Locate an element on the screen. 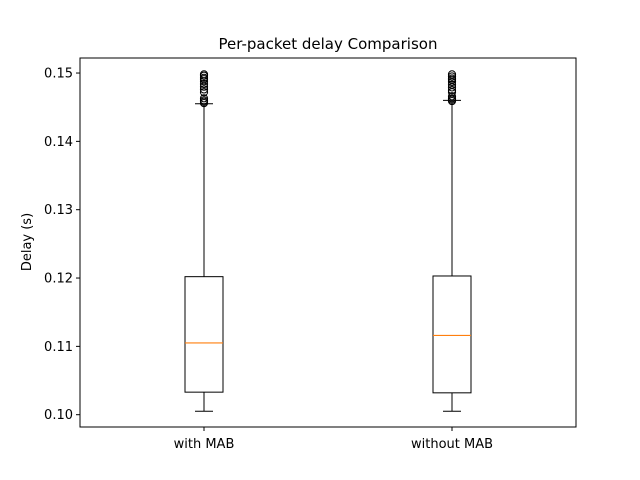 The image size is (640, 480). y-tick-label: 0.13 is located at coordinates (58, 210).